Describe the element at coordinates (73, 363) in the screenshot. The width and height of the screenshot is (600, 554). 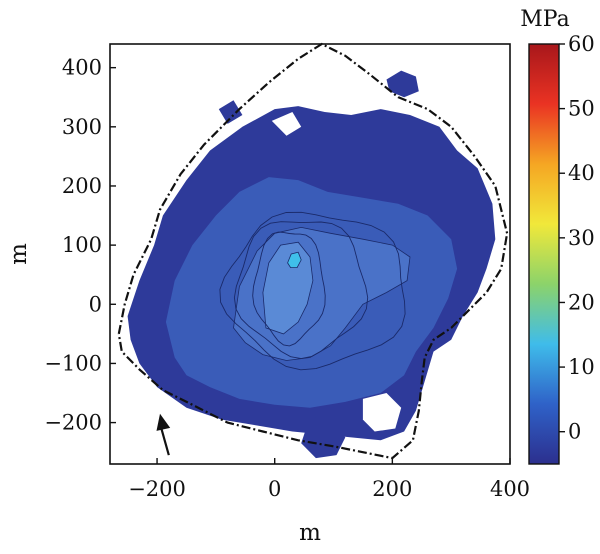
I see `y-tick-label: −100` at that location.